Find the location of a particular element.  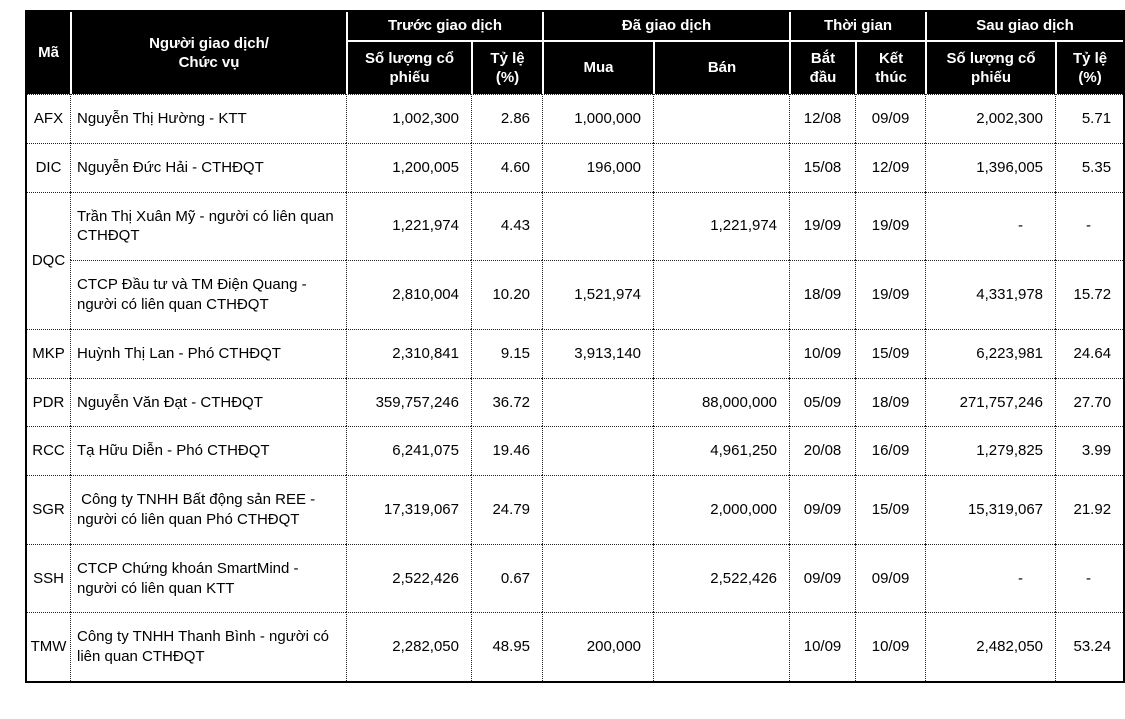

cell-after-pct: 3.99 is located at coordinates (1089, 451).